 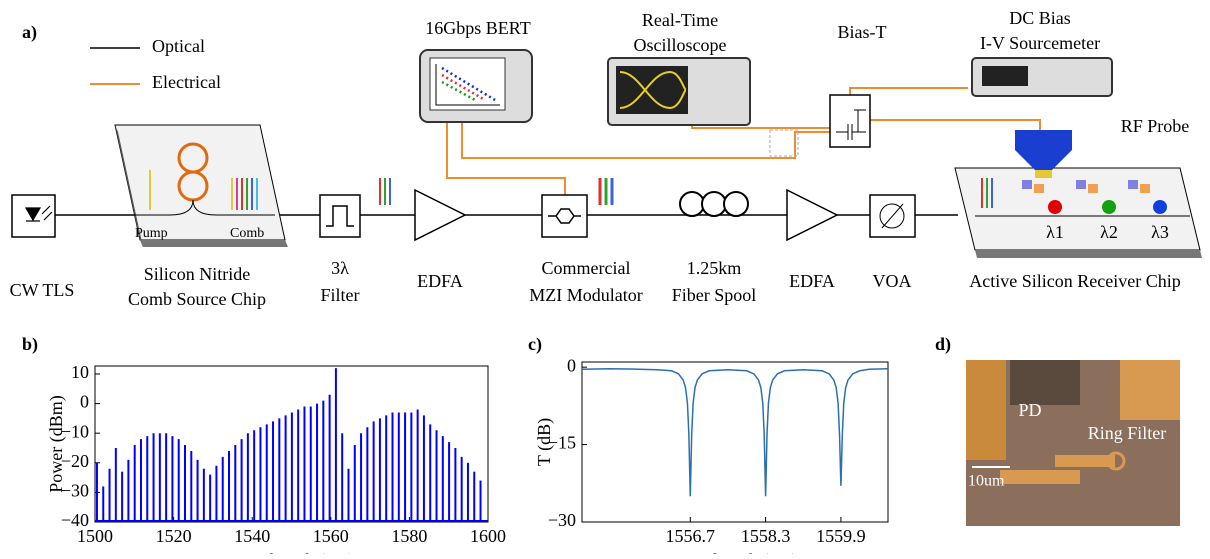 I want to click on legend-label: Electrical, so click(x=186, y=82).